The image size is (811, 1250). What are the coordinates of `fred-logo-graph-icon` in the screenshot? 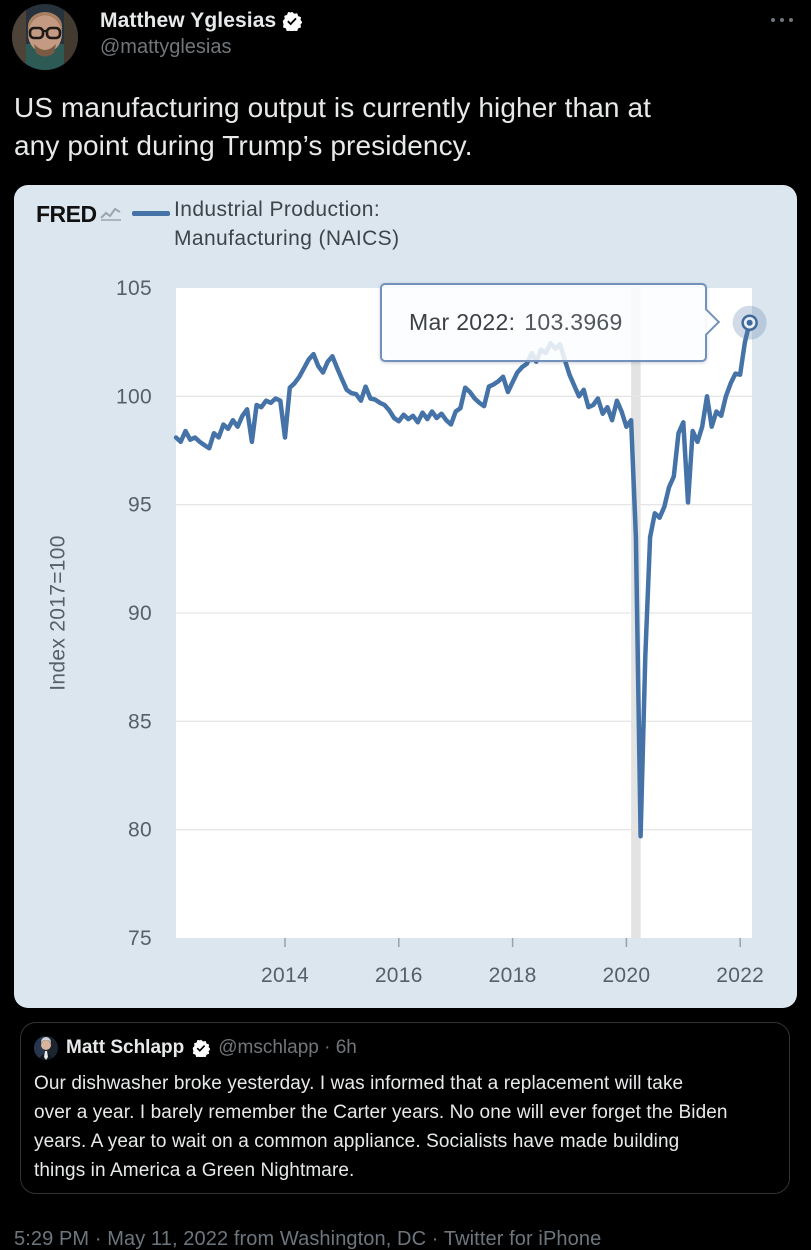 It's located at (110, 214).